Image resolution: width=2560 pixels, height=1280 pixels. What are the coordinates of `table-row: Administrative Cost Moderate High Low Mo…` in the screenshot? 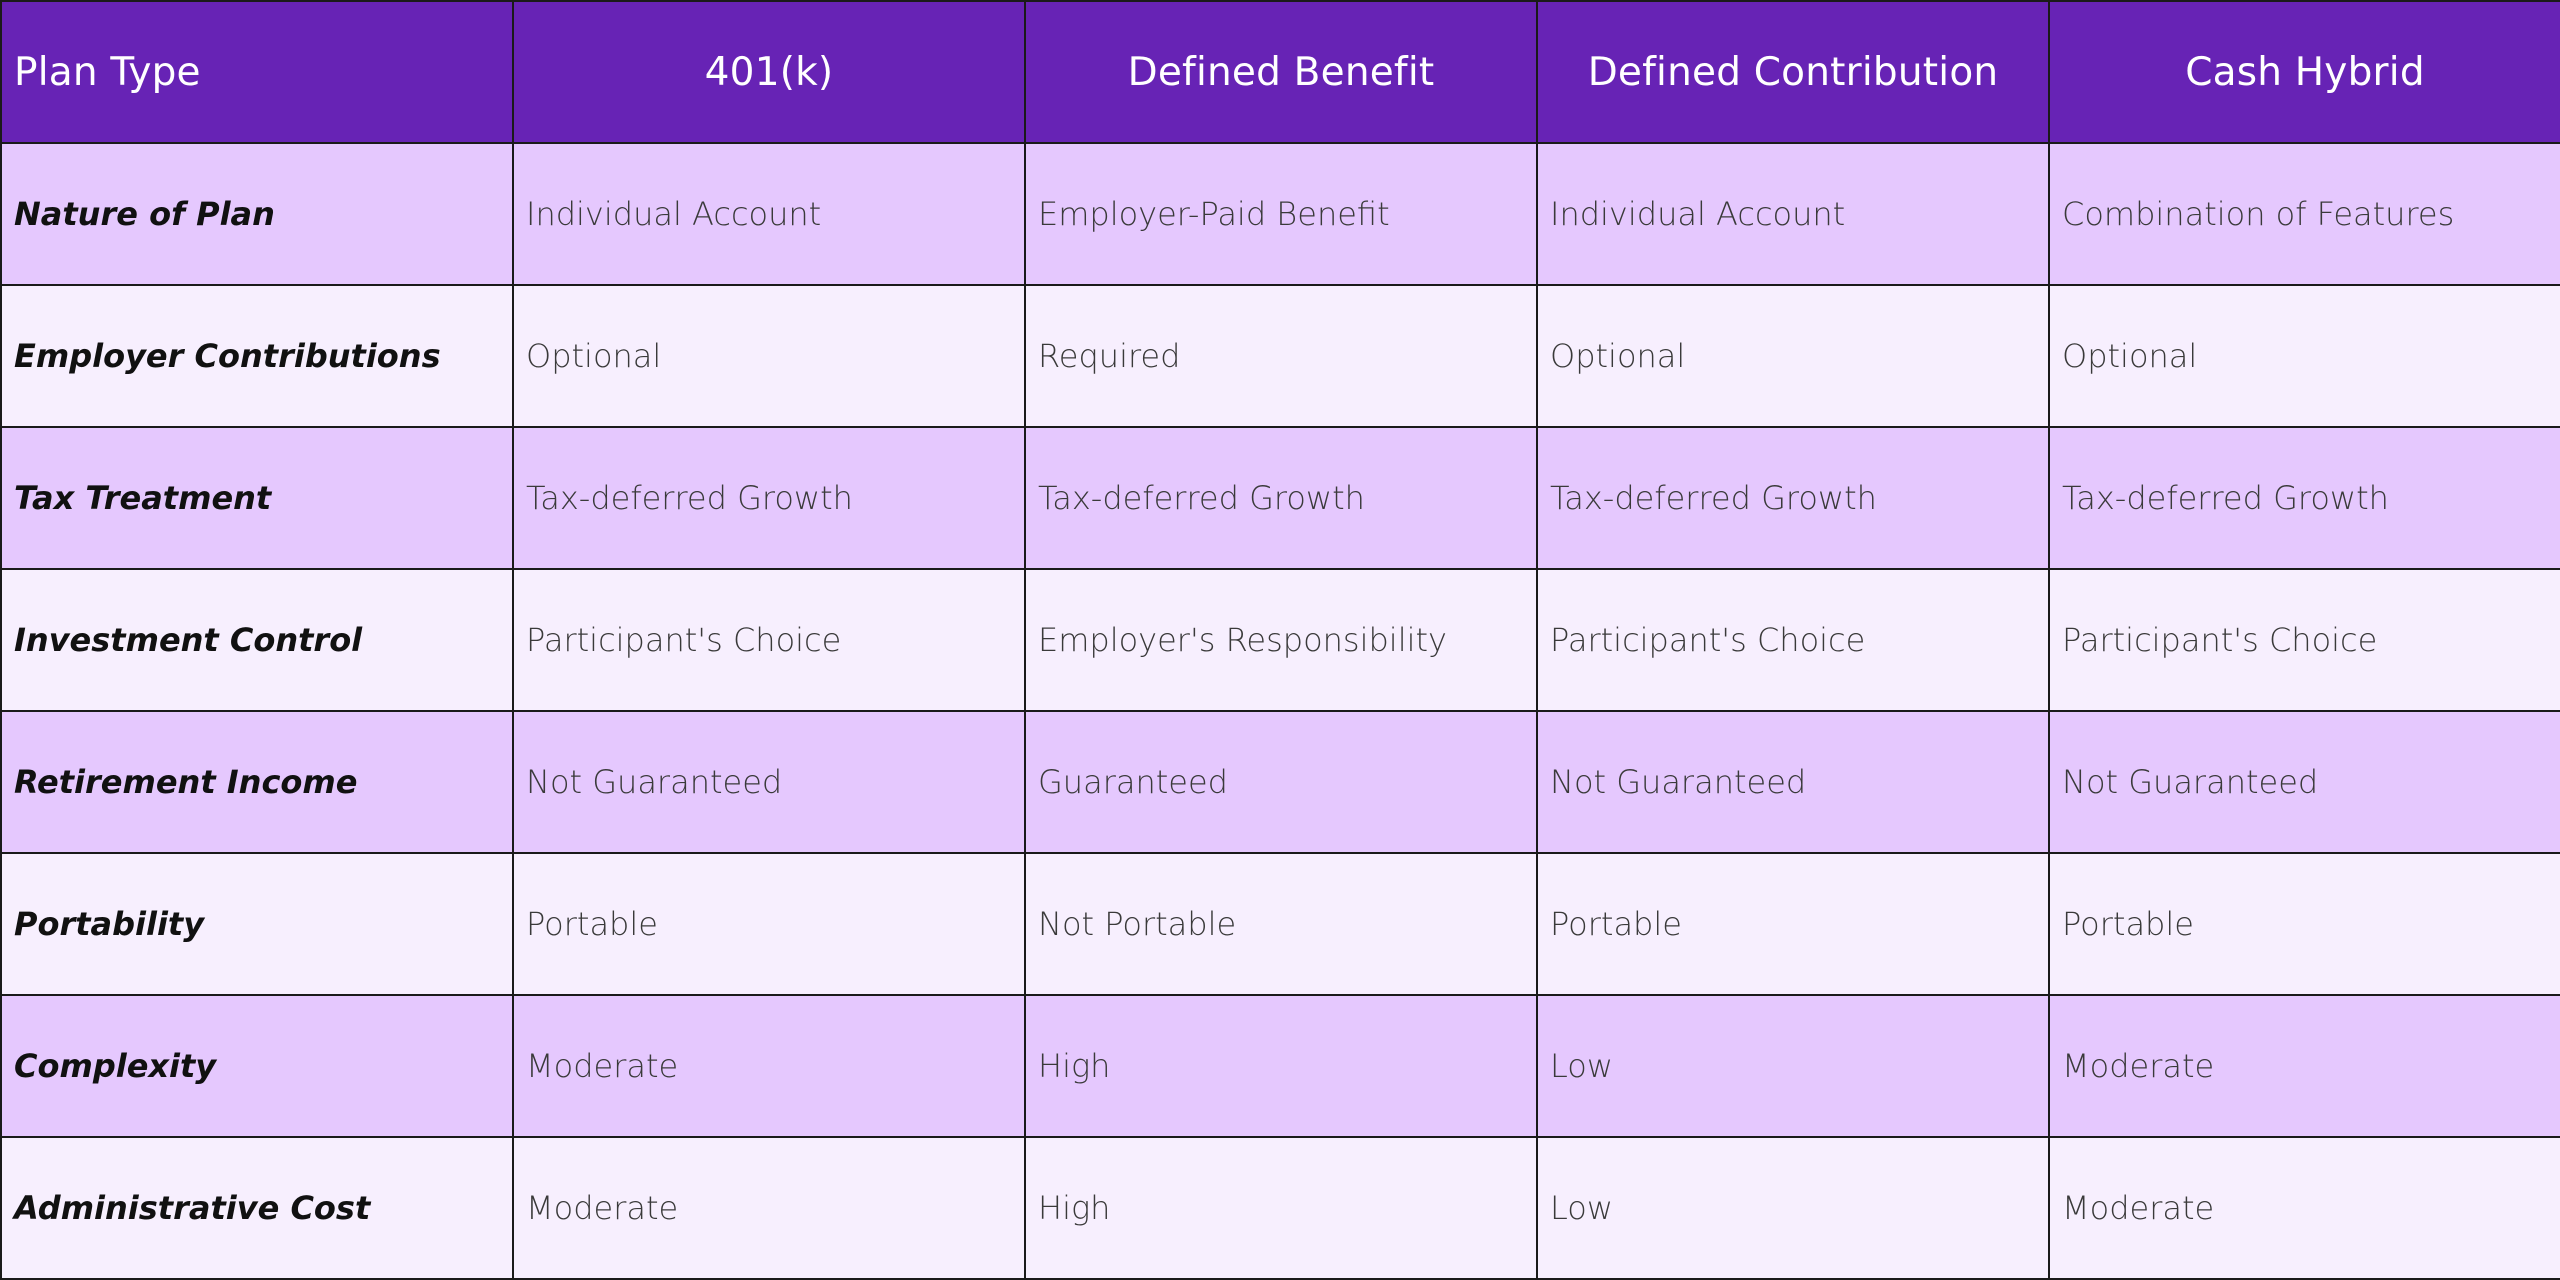 It's located at (1280, 1208).